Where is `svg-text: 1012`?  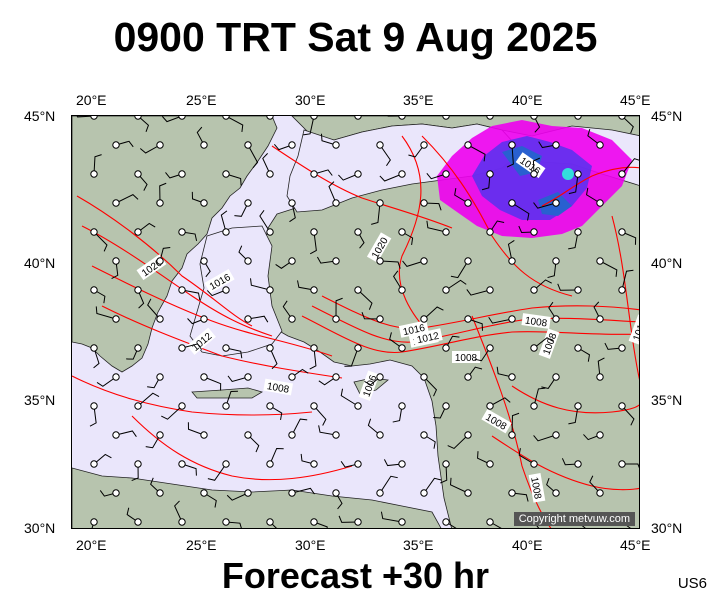
svg-text: 1012 is located at coordinates (428, 338).